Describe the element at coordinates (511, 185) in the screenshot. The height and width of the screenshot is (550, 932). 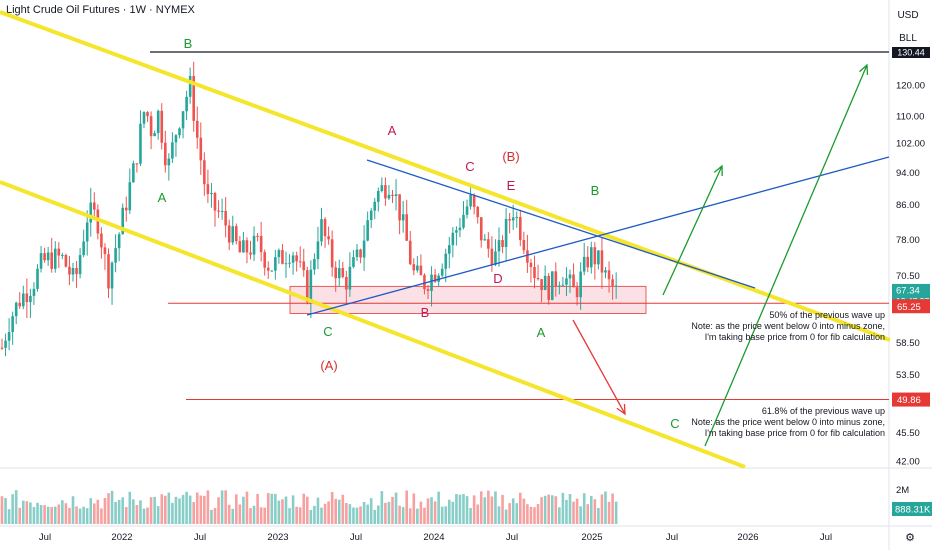
I see `wave-label: E` at that location.